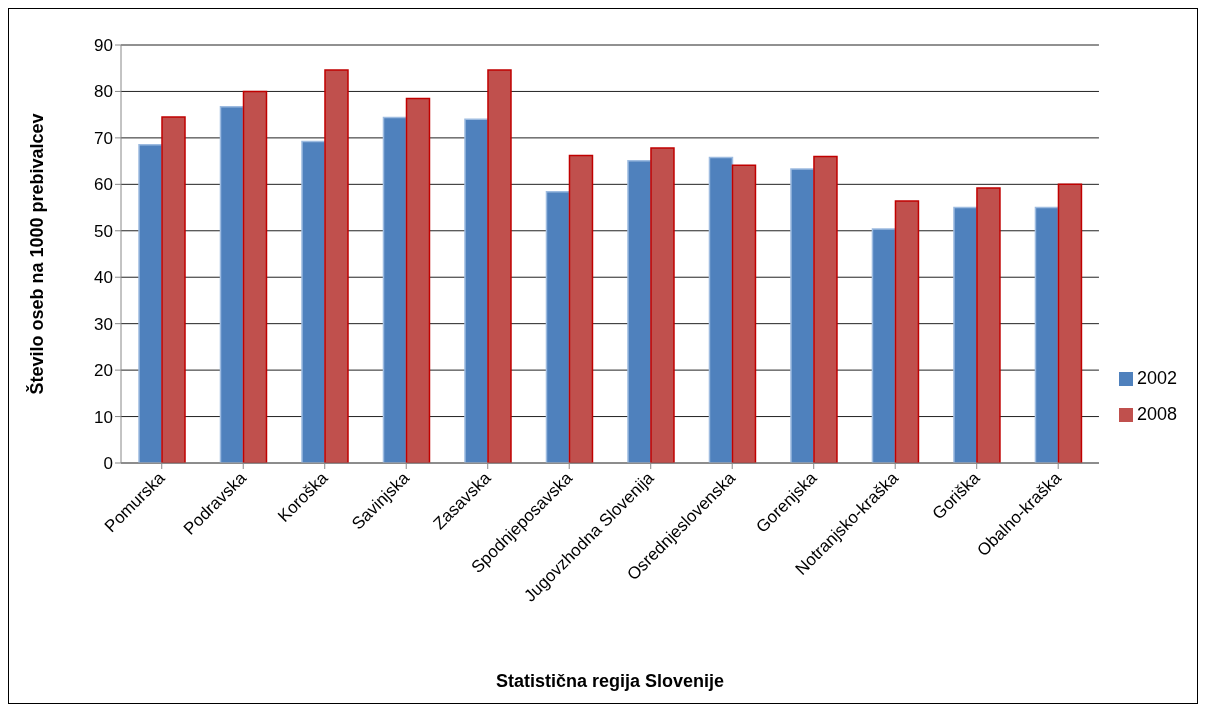 This screenshot has height=712, width=1206. Describe the element at coordinates (1156, 414) in the screenshot. I see `legend-label: 2008` at that location.